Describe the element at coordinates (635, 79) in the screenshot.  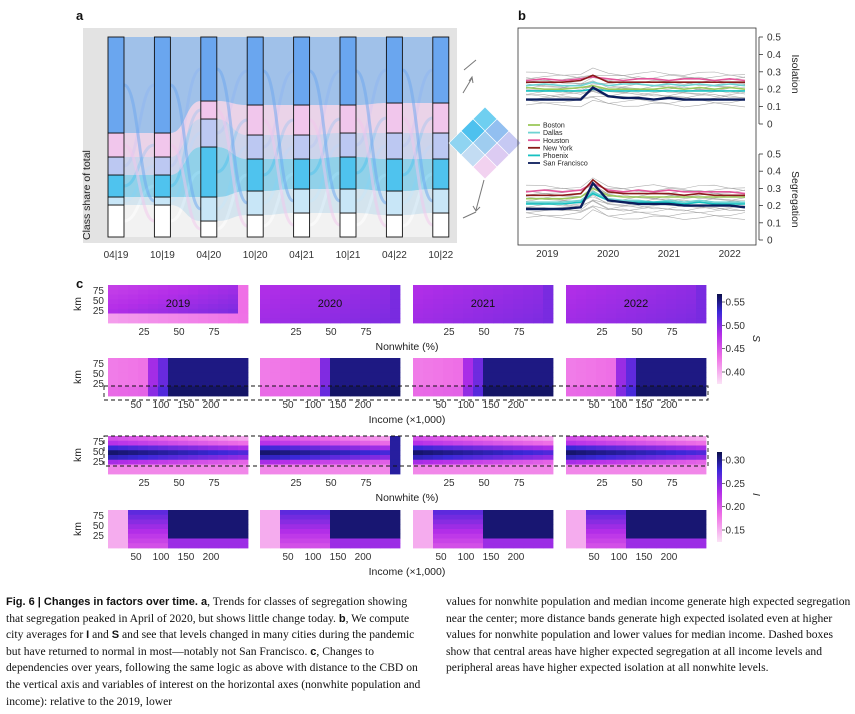
I see `series-line-houston` at that location.